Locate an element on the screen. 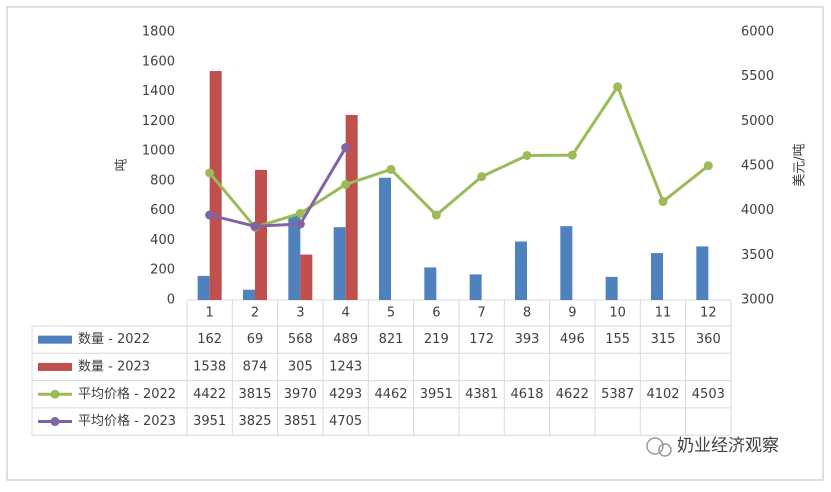  table-value: 4618 is located at coordinates (526, 394).